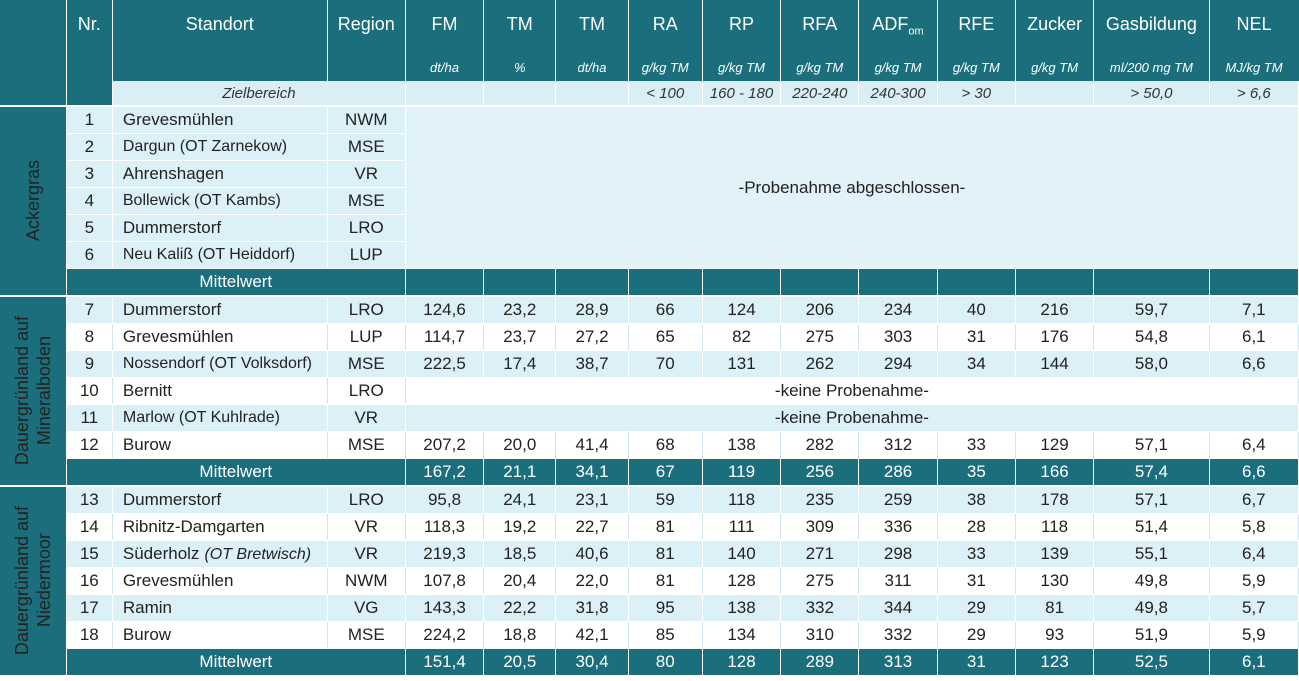  What do you see at coordinates (1055, 445) in the screenshot?
I see `row-value: 129` at bounding box center [1055, 445].